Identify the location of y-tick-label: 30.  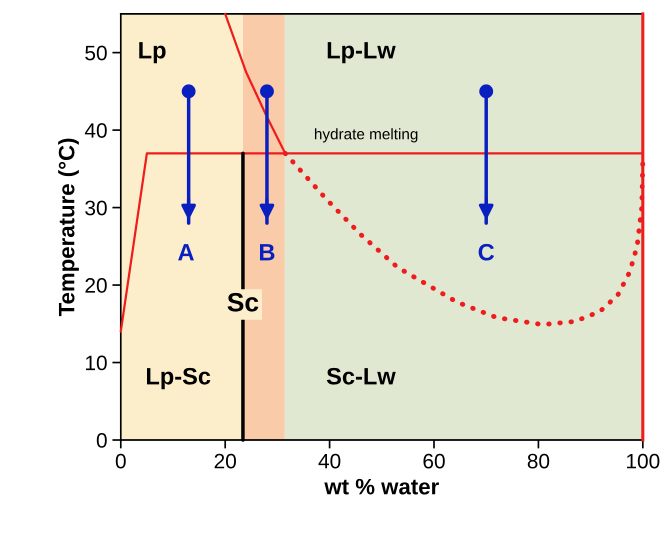
(96, 208).